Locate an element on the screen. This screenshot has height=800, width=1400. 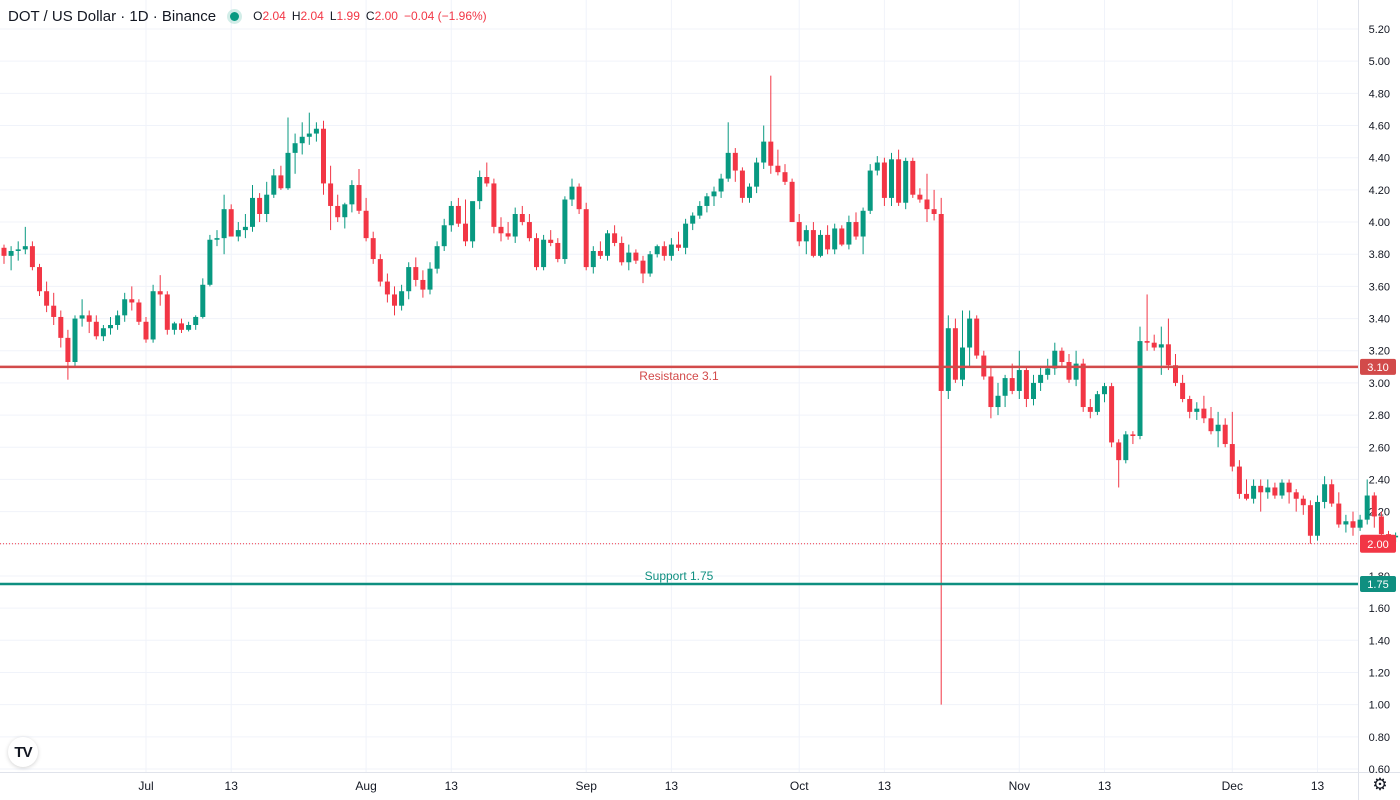
y-tick-label: 0.60 is located at coordinates (1379, 770).